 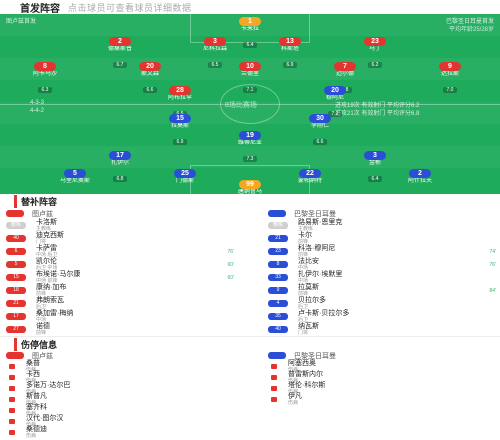 I want to click on away-injuries-team: 巴黎圣日耳曼, so click(x=381, y=355).